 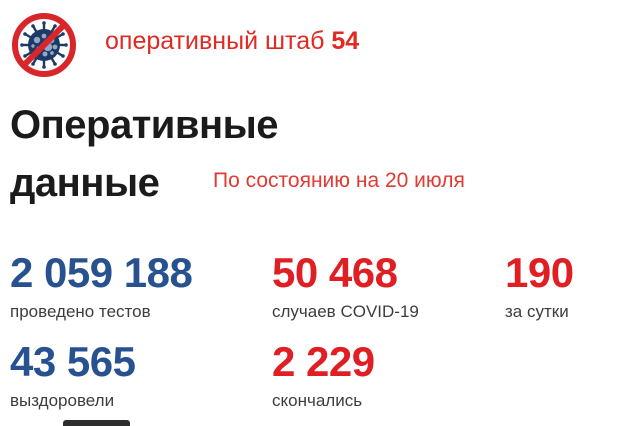 What do you see at coordinates (317, 400) in the screenshot?
I see `stat-label: скончались` at bounding box center [317, 400].